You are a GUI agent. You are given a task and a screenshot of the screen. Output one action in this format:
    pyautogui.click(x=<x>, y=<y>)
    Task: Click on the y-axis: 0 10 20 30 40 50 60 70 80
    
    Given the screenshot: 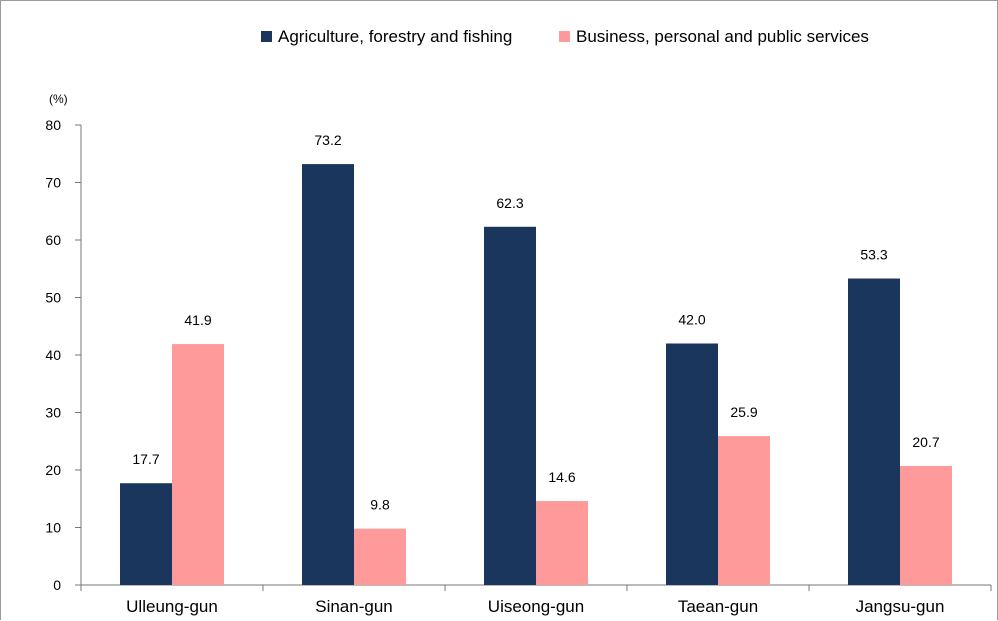 What is the action you would take?
    pyautogui.click(x=63, y=355)
    